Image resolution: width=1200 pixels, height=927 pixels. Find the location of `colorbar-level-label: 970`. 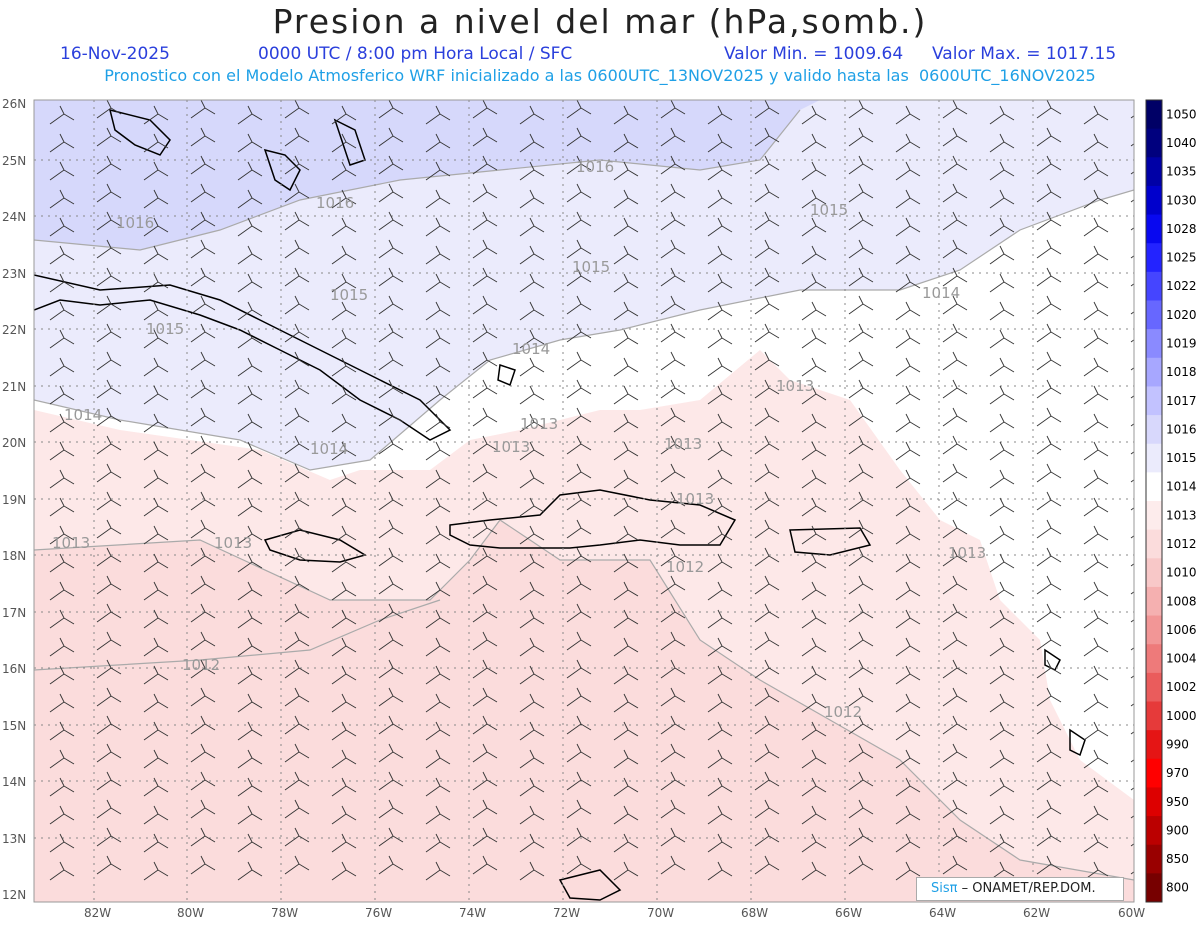

colorbar-level-label: 970 is located at coordinates (1177, 773).